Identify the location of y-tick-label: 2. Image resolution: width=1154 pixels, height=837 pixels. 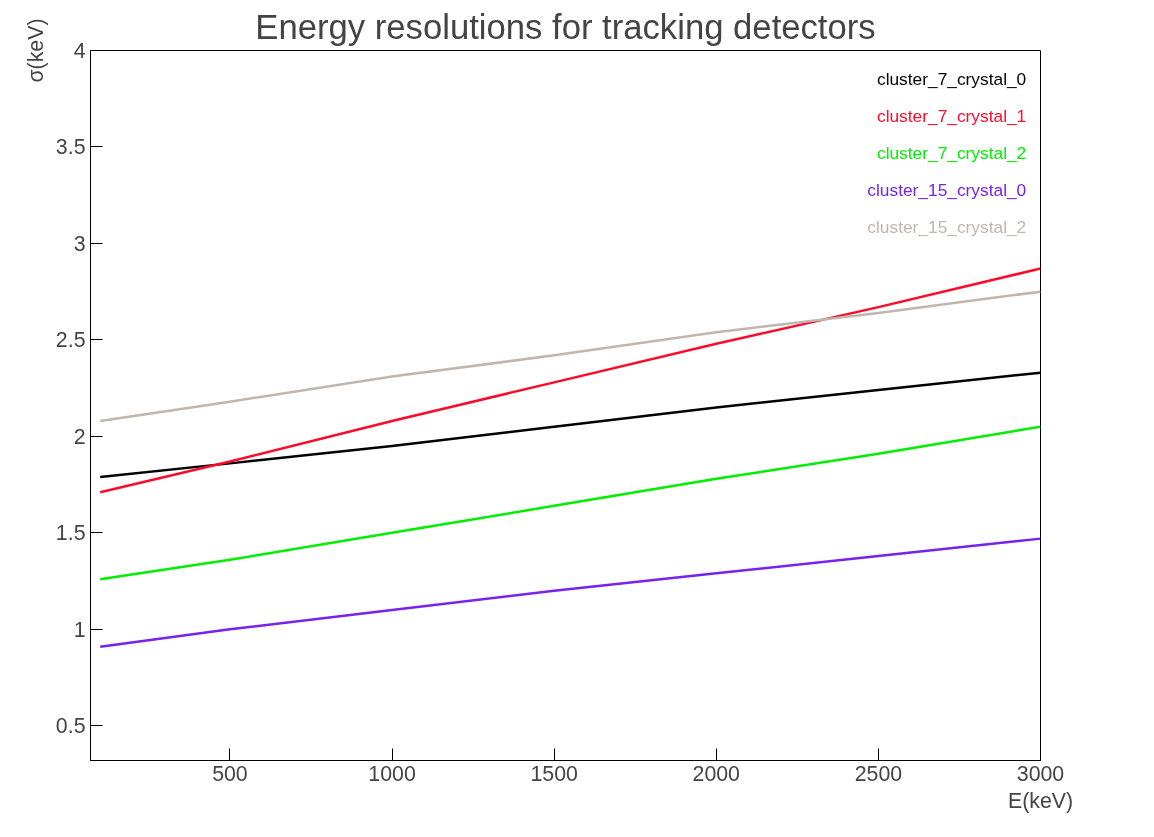
(79, 436).